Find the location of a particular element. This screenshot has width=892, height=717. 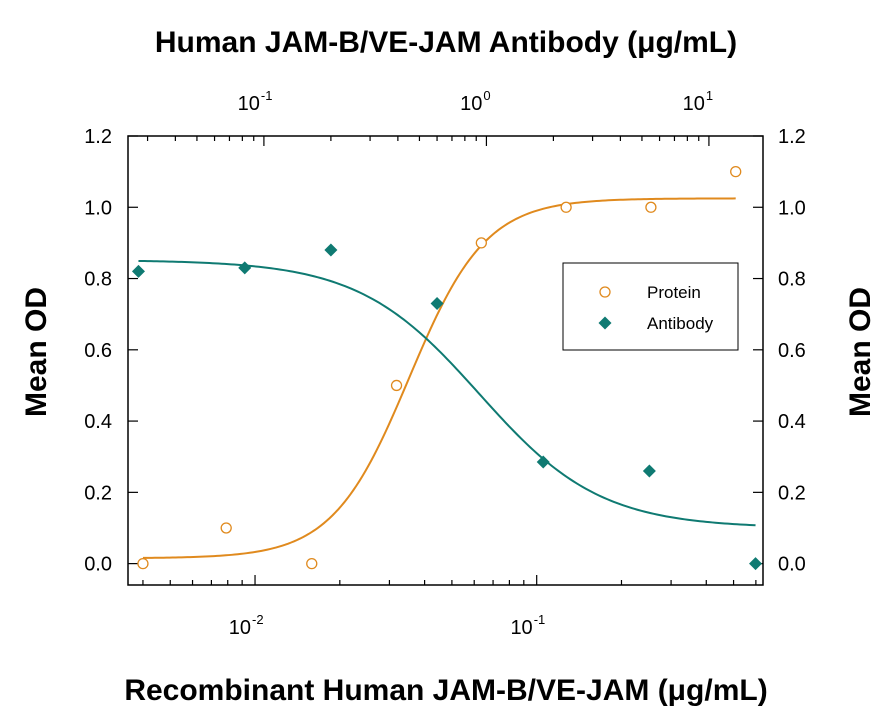

top-tick-label-exponent: 0 is located at coordinates (486, 95).